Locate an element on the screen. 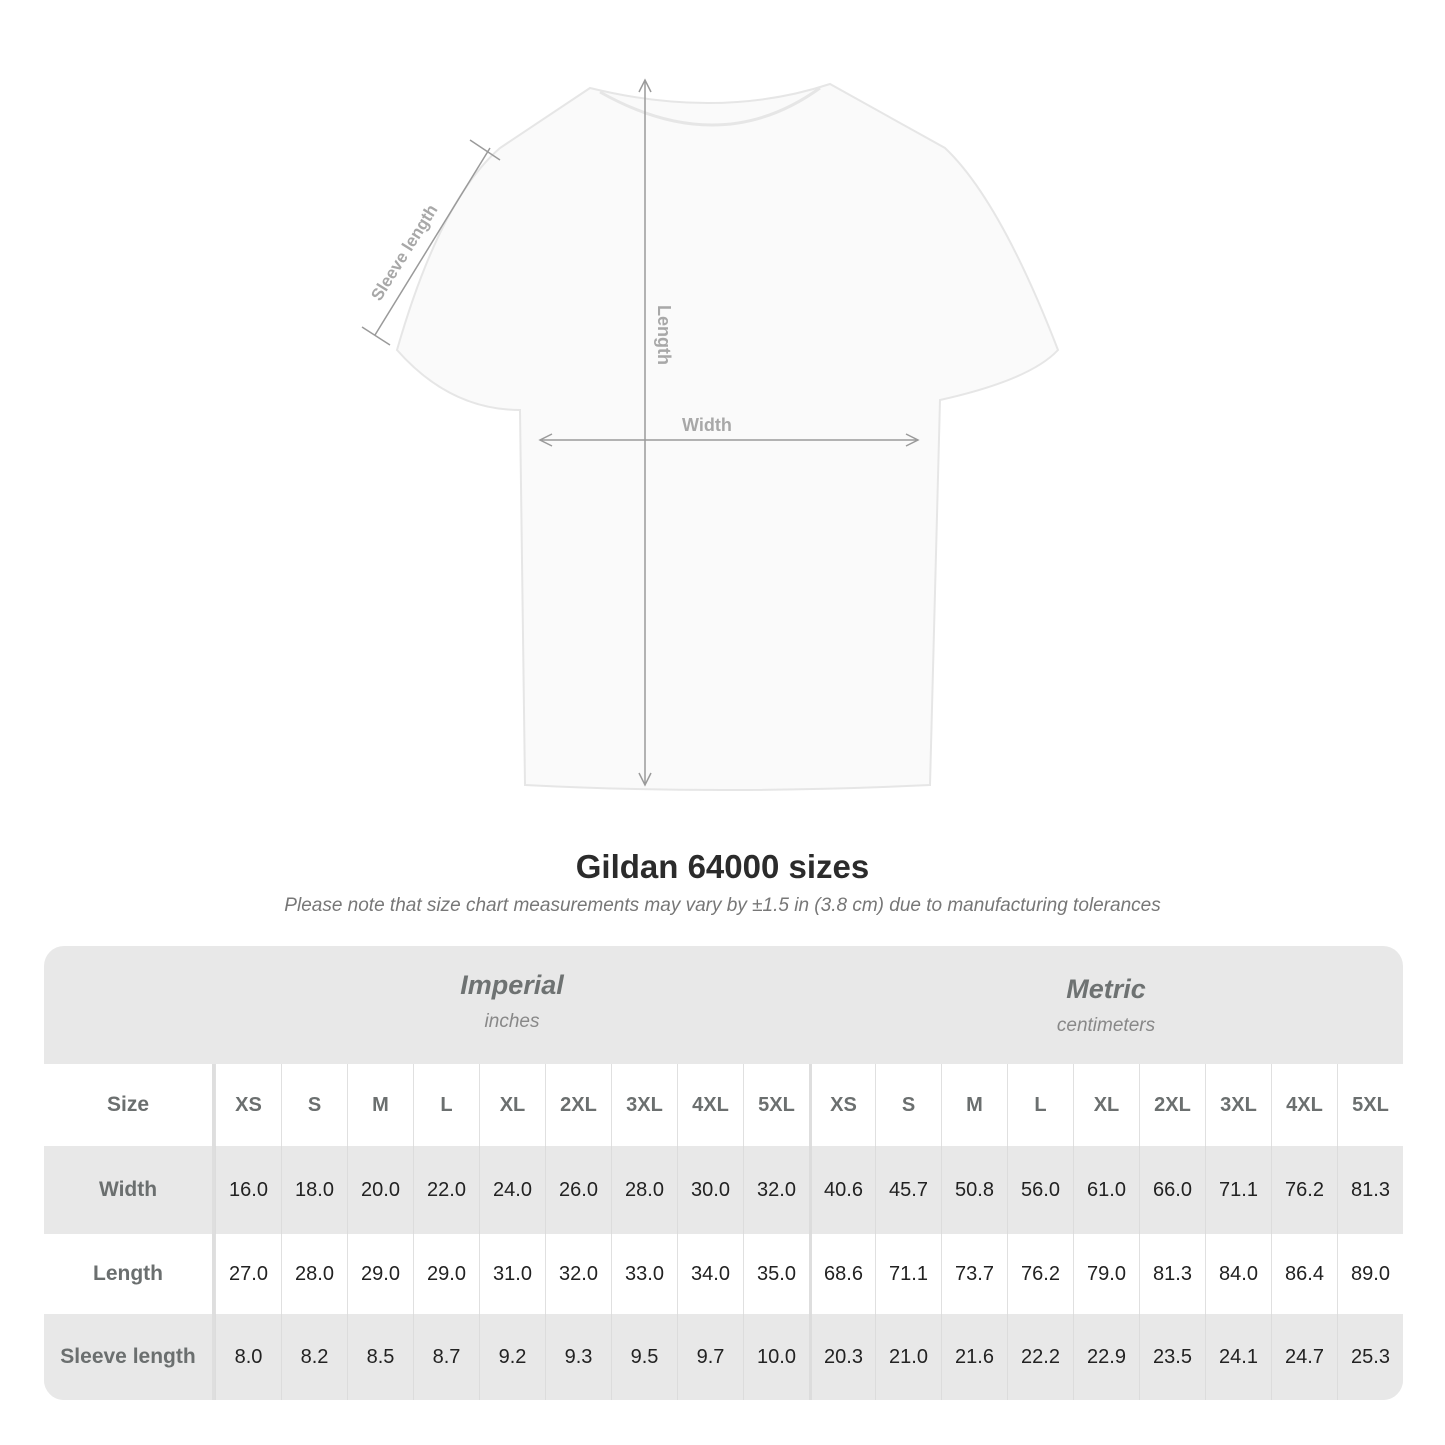  table-cell: 24.7 is located at coordinates (1304, 1357).